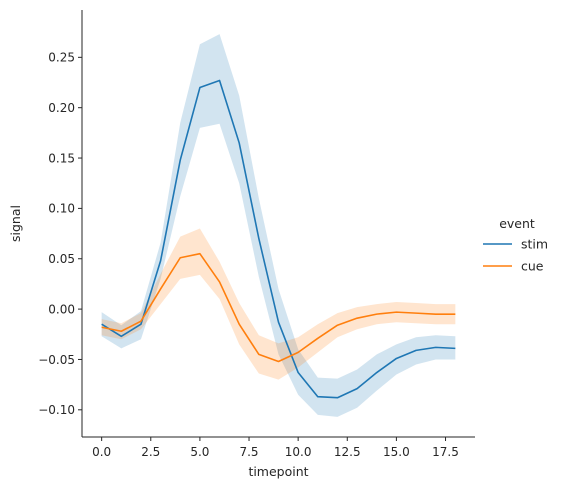  Describe the element at coordinates (15, 223) in the screenshot. I see `y-axis-label: signal` at that location.